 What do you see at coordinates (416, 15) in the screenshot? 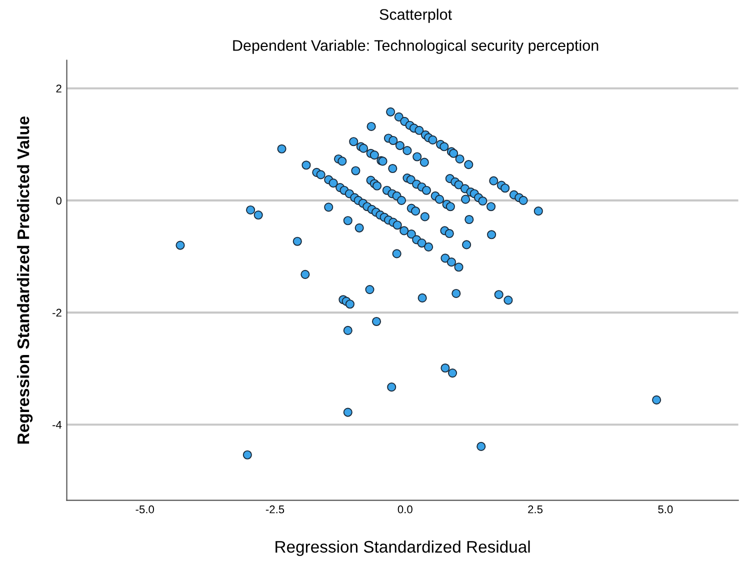
I see `chart-title: Scatterplot` at bounding box center [416, 15].